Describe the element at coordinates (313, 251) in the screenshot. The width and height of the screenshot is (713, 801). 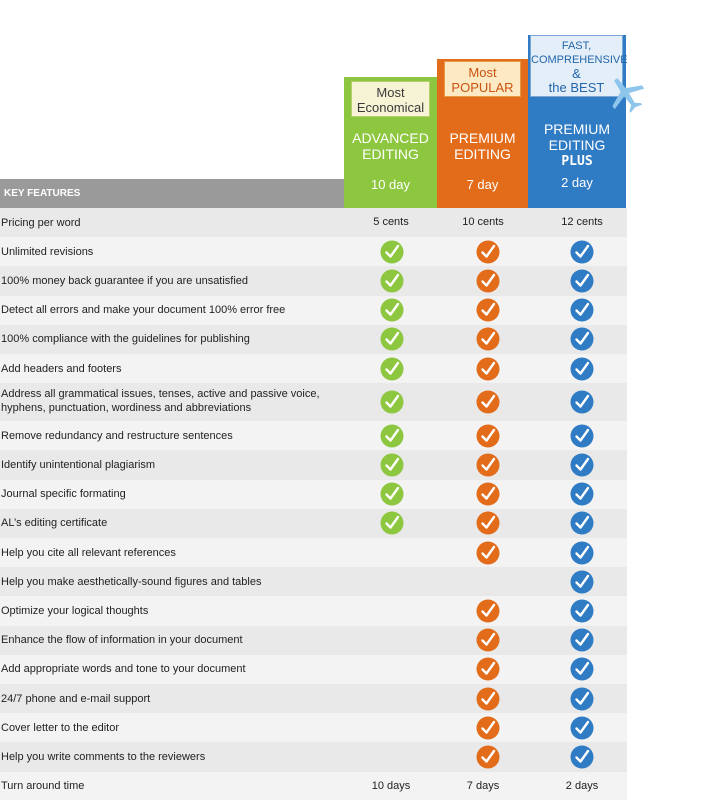
I see `table-row: Unlimited revisions` at that location.